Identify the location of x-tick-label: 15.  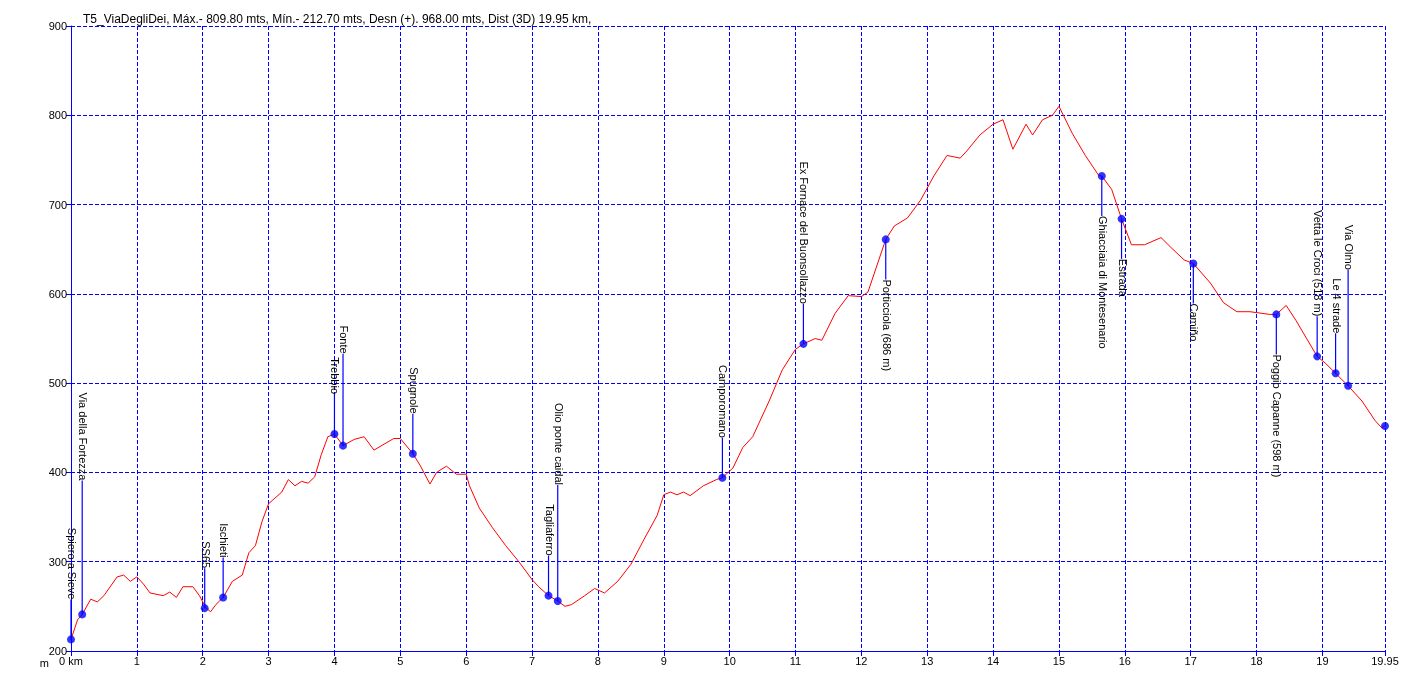
(1059, 660).